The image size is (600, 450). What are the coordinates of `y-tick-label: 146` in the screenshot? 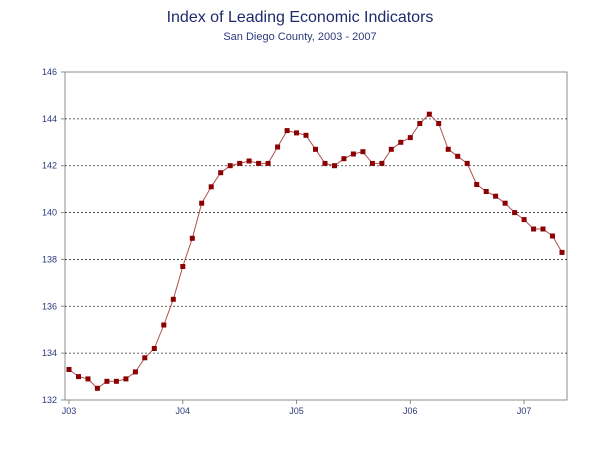 It's located at (49, 72).